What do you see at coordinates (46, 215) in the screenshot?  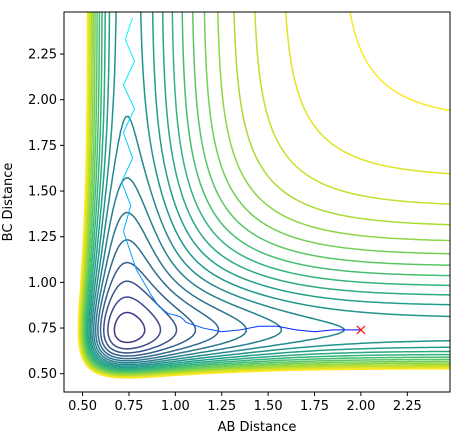 I see `y-axis: 0.50 0.75 1.00 1.25 1.50 1.75 2.00 2.25` at bounding box center [46, 215].